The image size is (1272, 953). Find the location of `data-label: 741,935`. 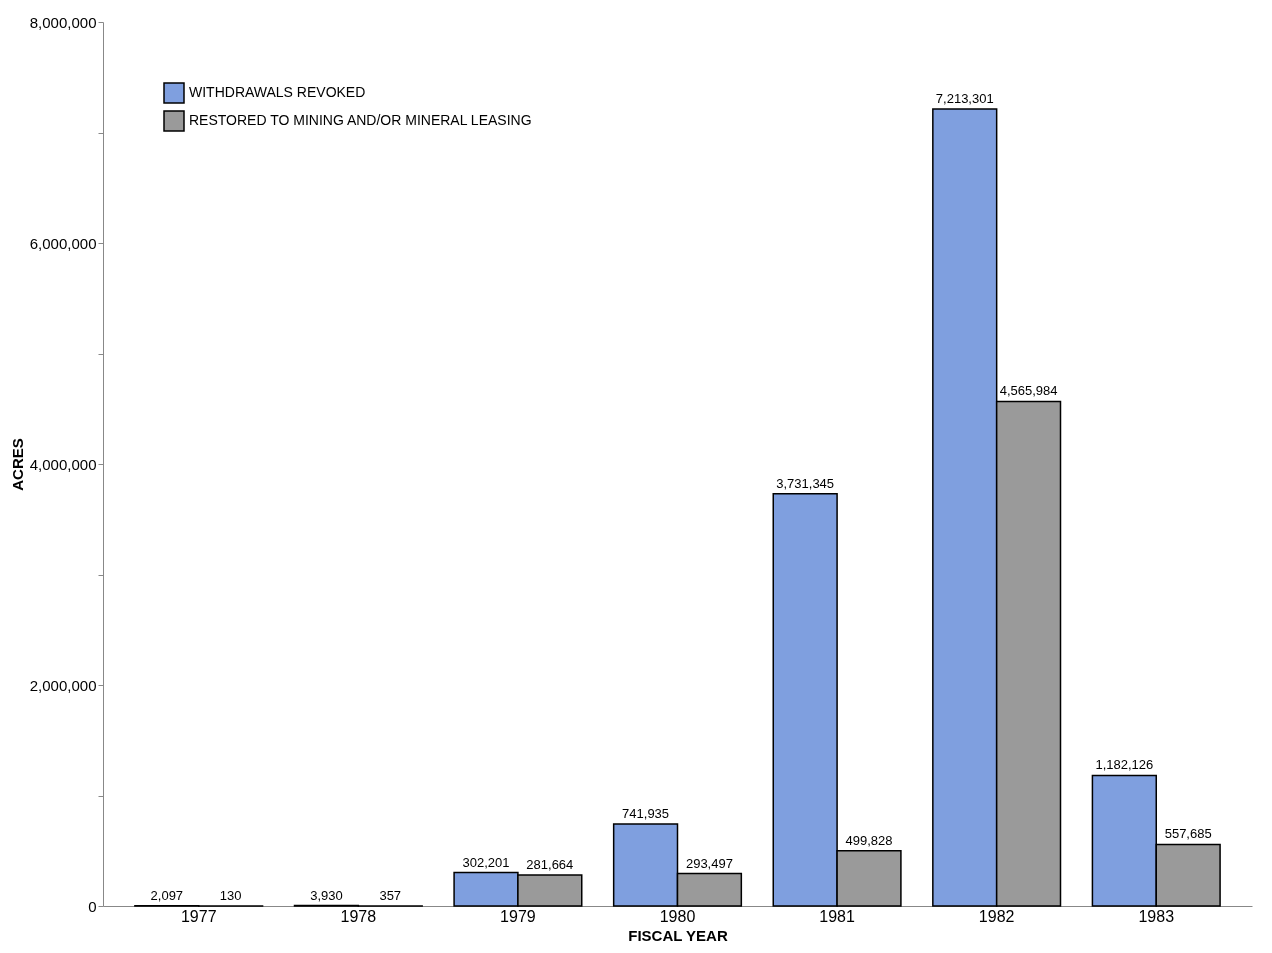

data-label: 741,935 is located at coordinates (646, 814).